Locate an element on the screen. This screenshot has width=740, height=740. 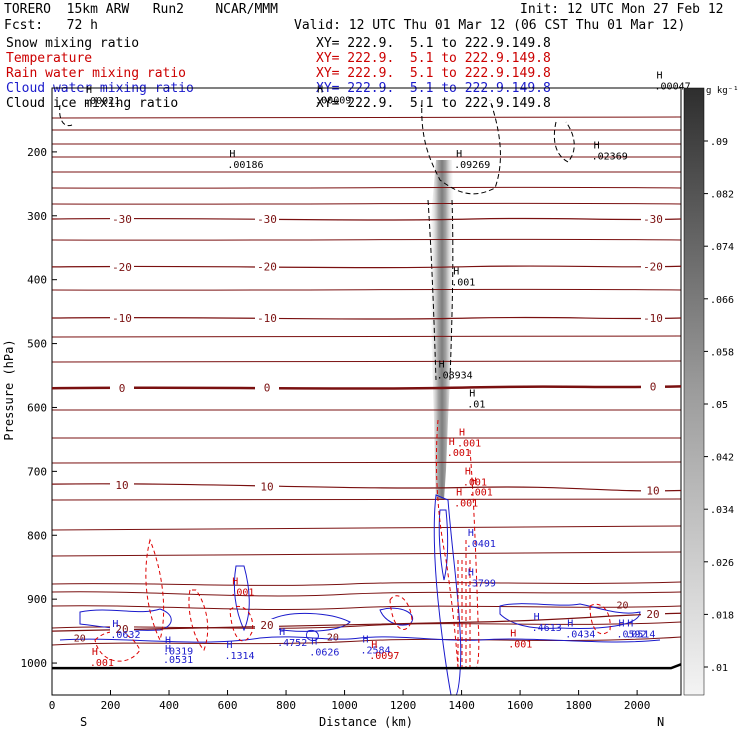
x-tick-label: 1800 is located at coordinates (578, 705).